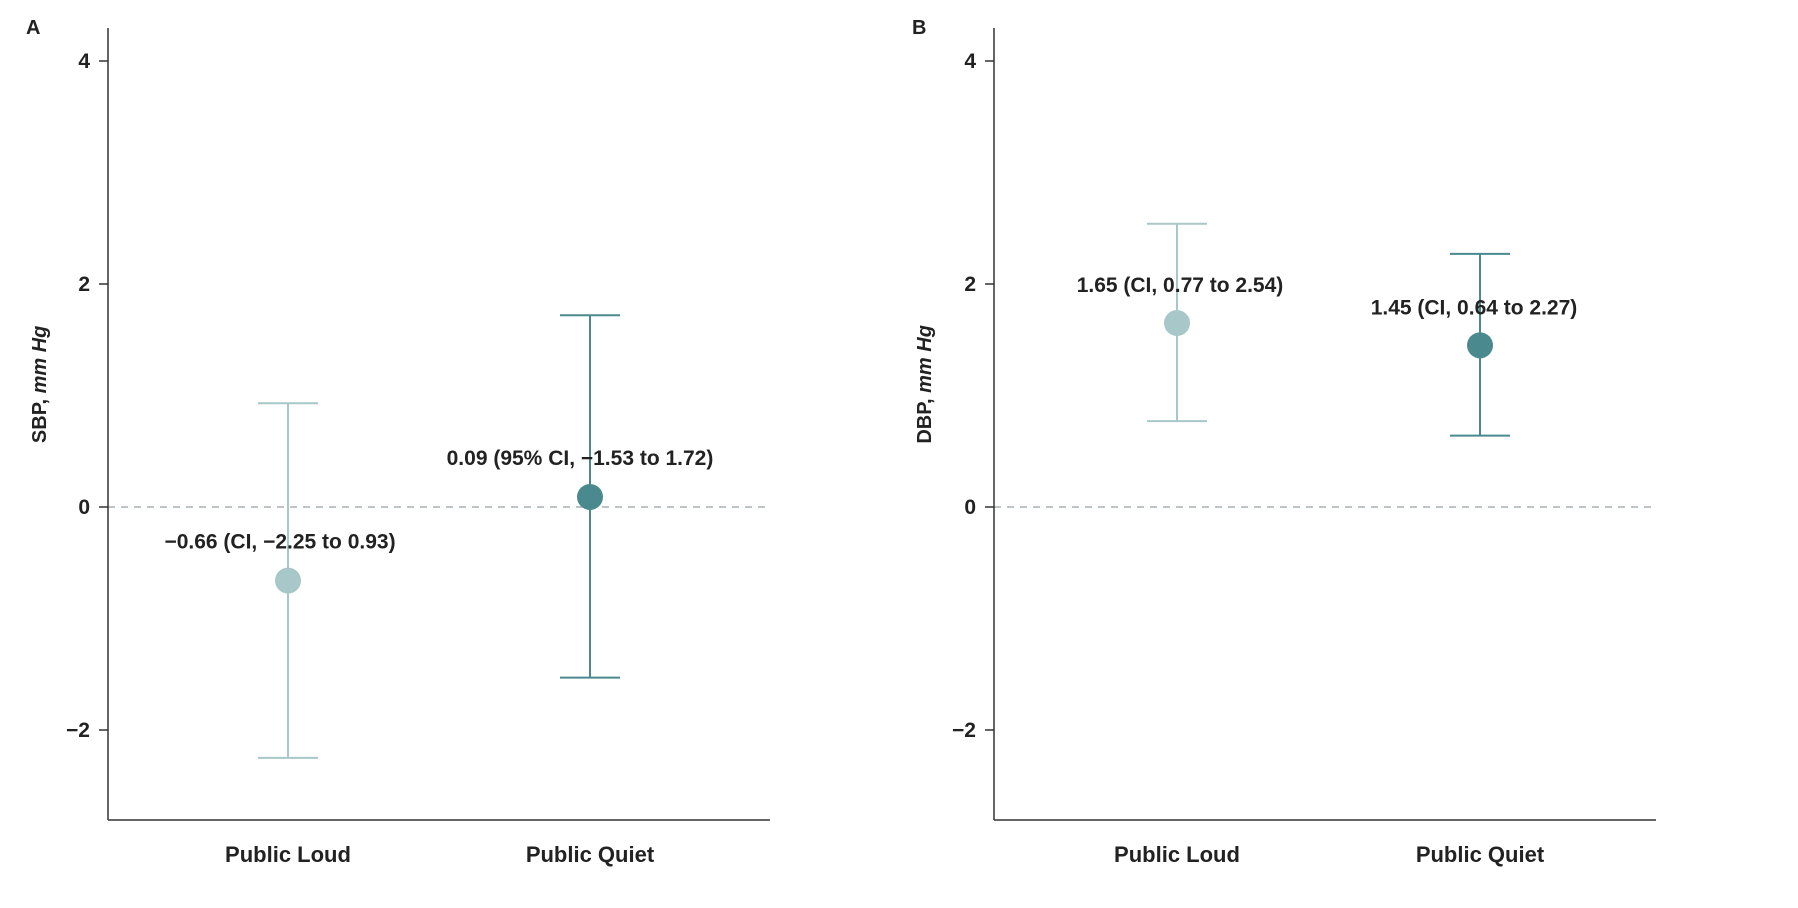 The height and width of the screenshot is (908, 1798). I want to click on y-axis-label: DBP, mm Hg, so click(925, 384).